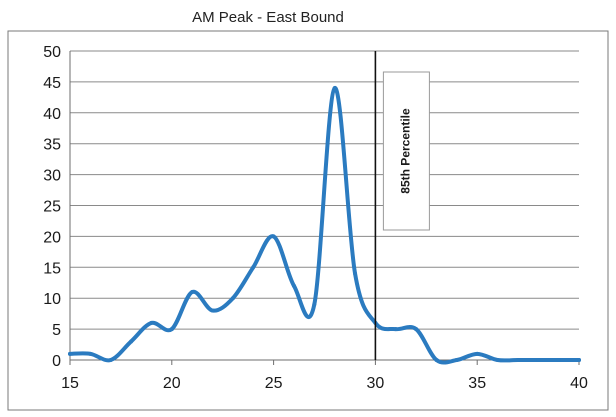  What do you see at coordinates (52, 52) in the screenshot?
I see `y-tick-label-50: 50` at bounding box center [52, 52].